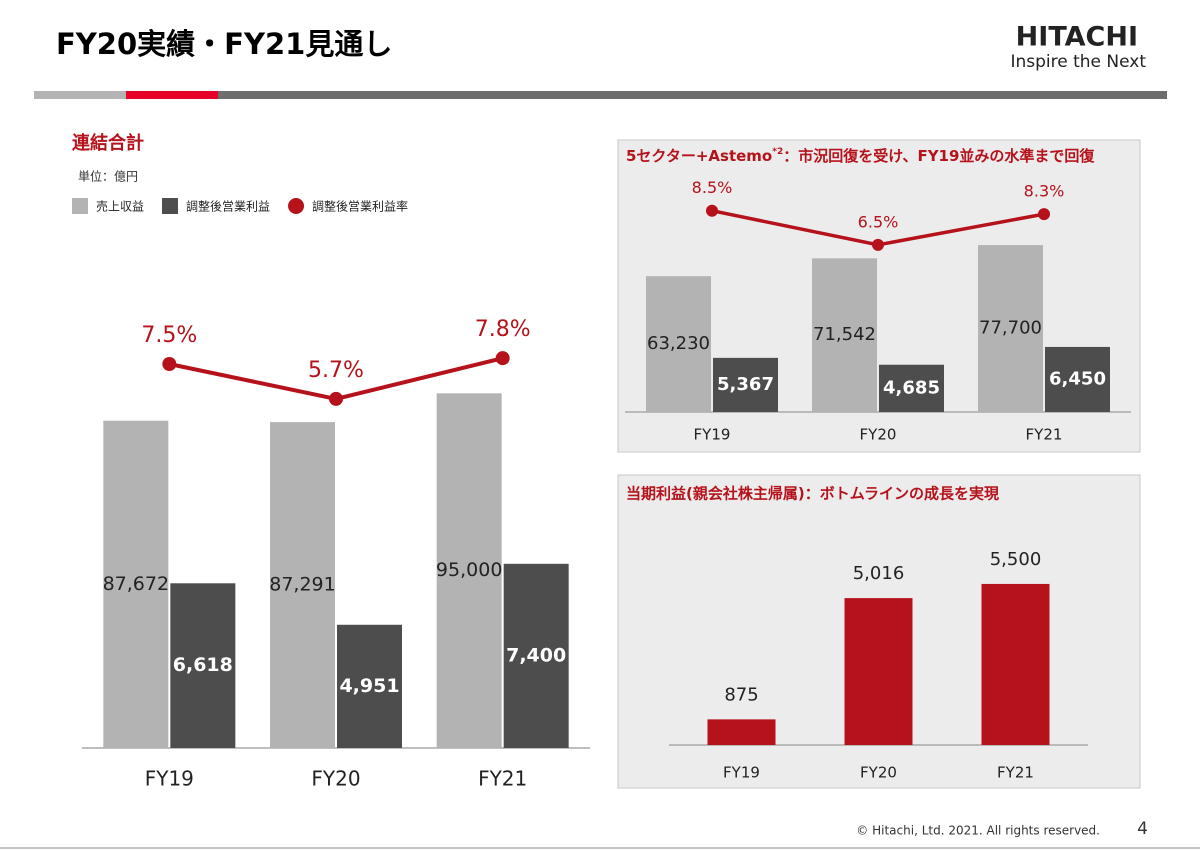 The height and width of the screenshot is (850, 1200). What do you see at coordinates (1016, 559) in the screenshot?
I see `value-label: 5,500` at bounding box center [1016, 559].